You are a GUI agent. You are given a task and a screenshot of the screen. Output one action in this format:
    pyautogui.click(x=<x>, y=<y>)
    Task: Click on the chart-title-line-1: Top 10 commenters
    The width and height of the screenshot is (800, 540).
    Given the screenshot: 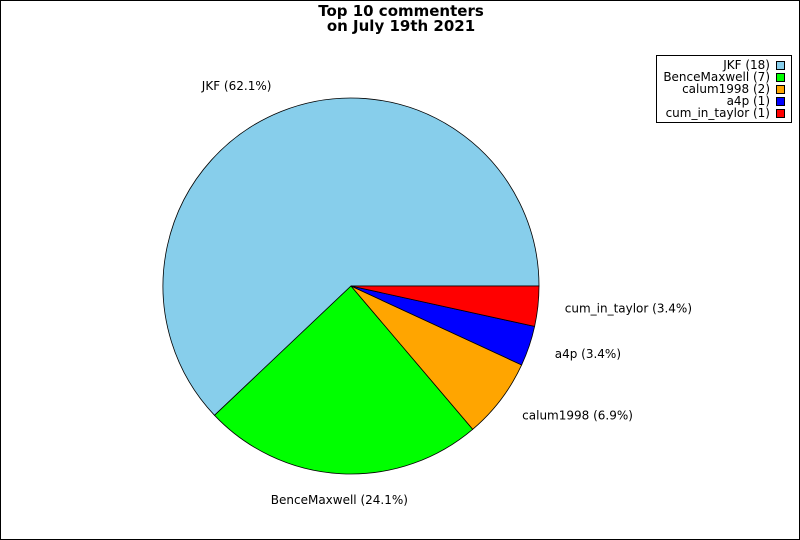 What is the action you would take?
    pyautogui.click(x=401, y=11)
    